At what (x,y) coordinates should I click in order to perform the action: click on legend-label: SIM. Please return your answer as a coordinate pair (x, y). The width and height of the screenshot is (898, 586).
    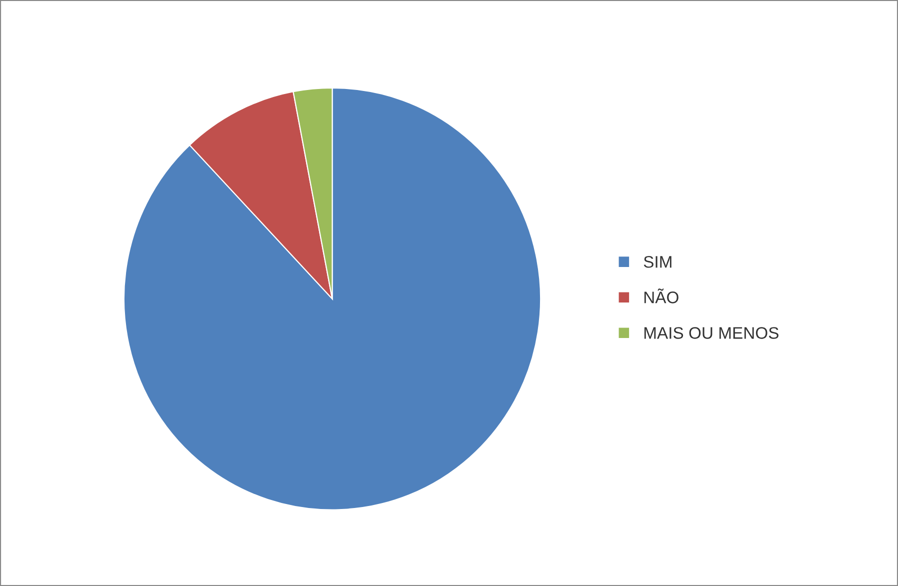
    Looking at the image, I should click on (658, 262).